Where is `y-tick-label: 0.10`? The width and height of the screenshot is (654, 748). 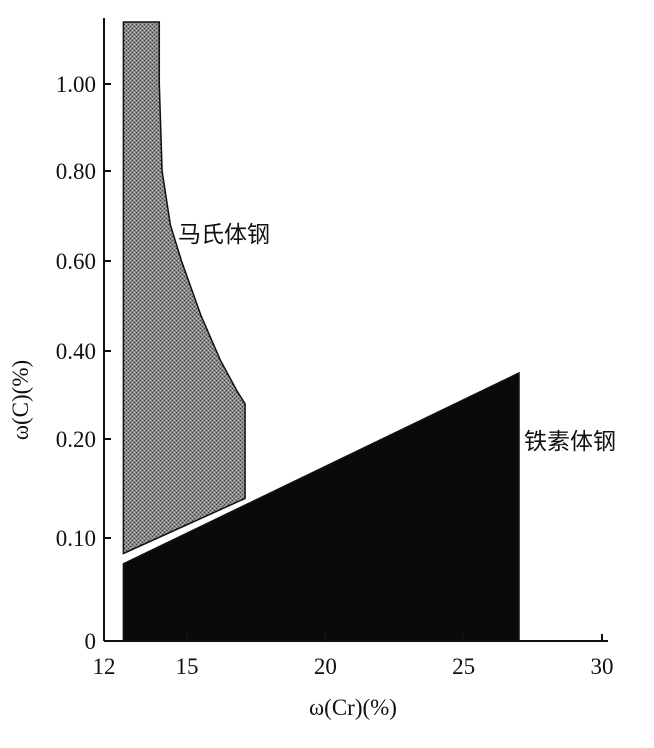
y-tick-label: 0.10 is located at coordinates (76, 538).